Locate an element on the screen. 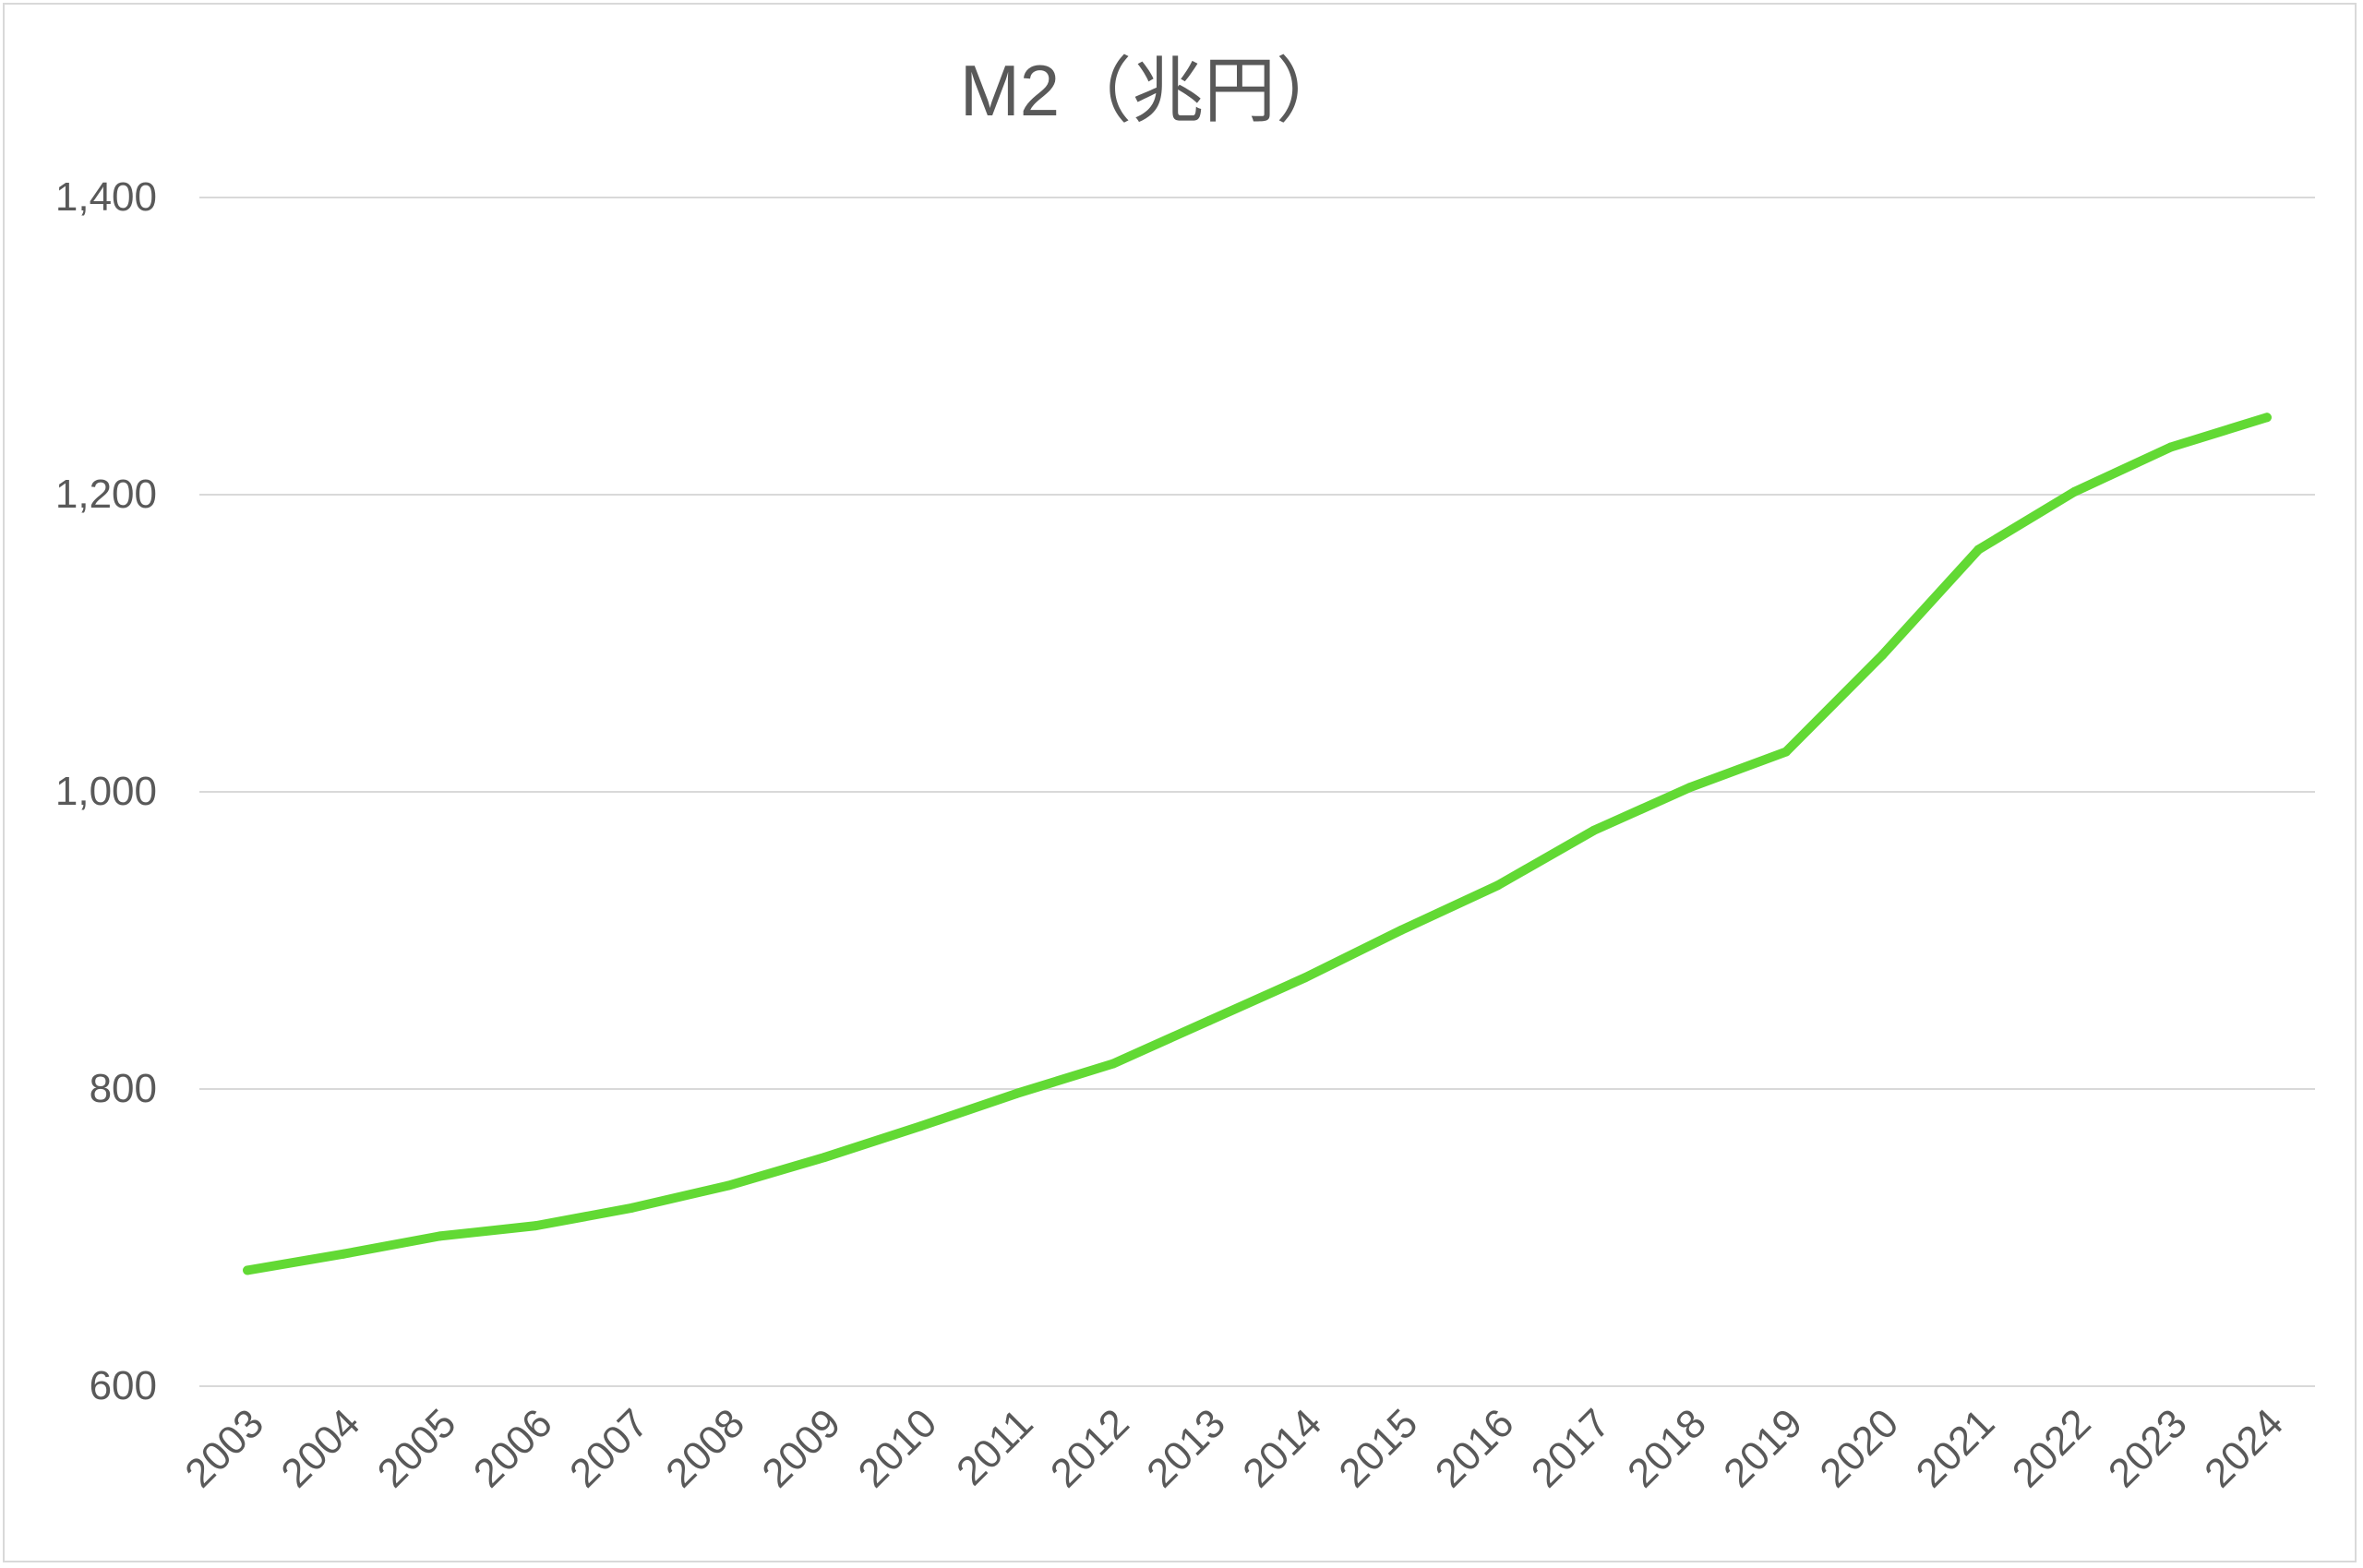 The width and height of the screenshot is (2363, 1568). x-tick-label: 2003 is located at coordinates (224, 1448).